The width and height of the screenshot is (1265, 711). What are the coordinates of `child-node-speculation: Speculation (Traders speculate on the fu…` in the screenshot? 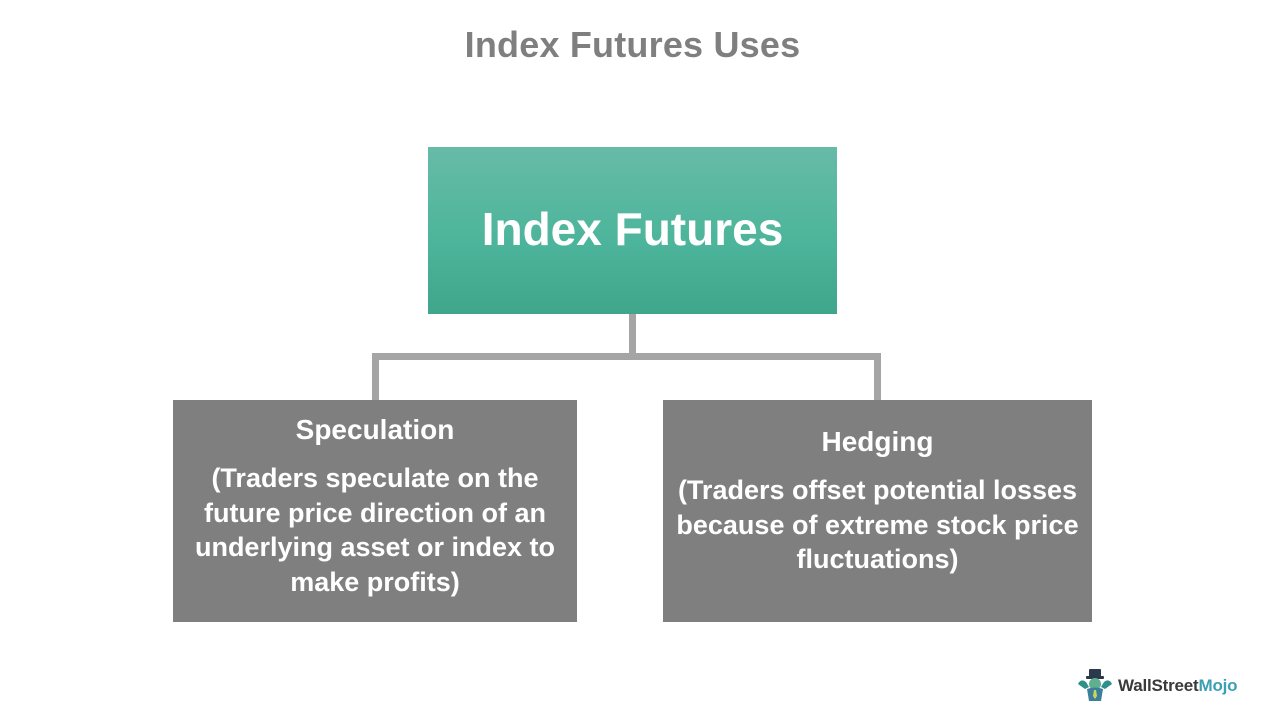 It's located at (375, 511).